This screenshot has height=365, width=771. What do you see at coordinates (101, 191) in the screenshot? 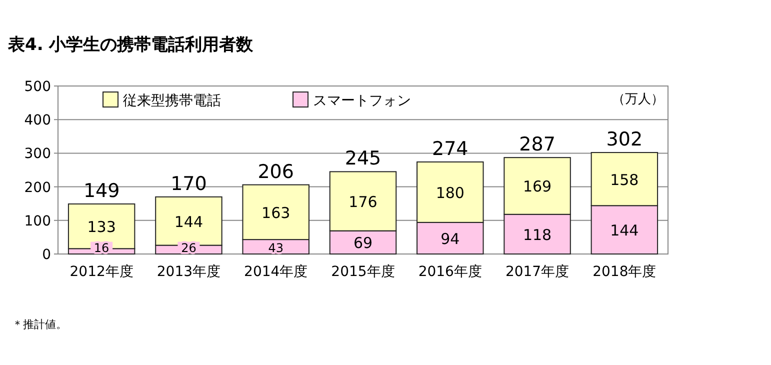
I see `total-label: 149` at bounding box center [101, 191].